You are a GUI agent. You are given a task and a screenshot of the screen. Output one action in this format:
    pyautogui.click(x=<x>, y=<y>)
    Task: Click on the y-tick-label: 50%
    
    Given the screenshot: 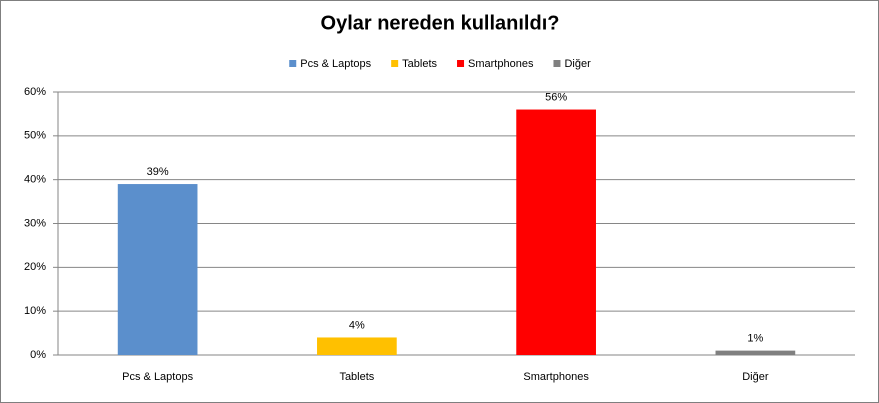 What is the action you would take?
    pyautogui.click(x=35, y=136)
    